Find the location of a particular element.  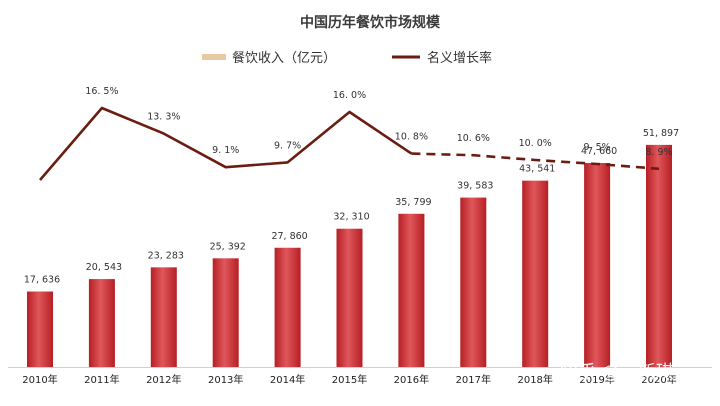

x-tick-label: 2020年 is located at coordinates (658, 379).